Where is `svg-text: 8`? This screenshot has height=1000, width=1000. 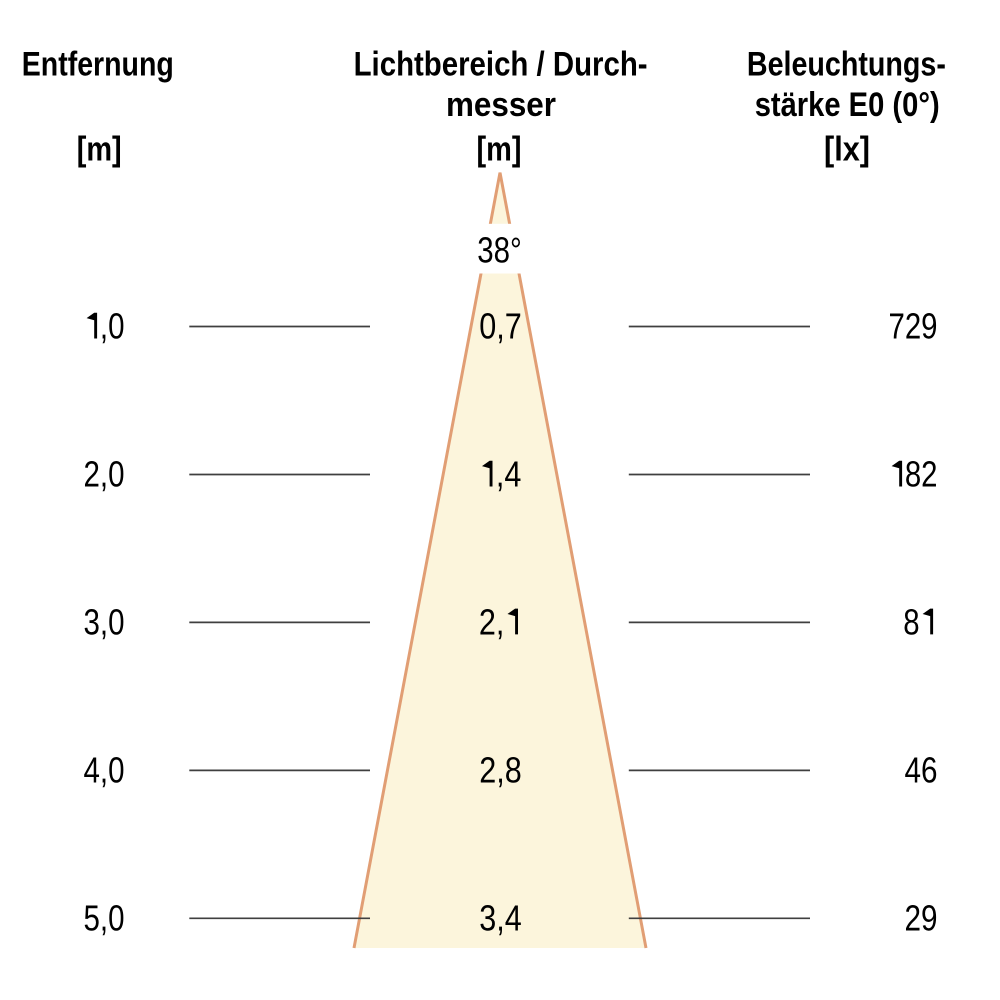
svg-text: 8 is located at coordinates (911, 621).